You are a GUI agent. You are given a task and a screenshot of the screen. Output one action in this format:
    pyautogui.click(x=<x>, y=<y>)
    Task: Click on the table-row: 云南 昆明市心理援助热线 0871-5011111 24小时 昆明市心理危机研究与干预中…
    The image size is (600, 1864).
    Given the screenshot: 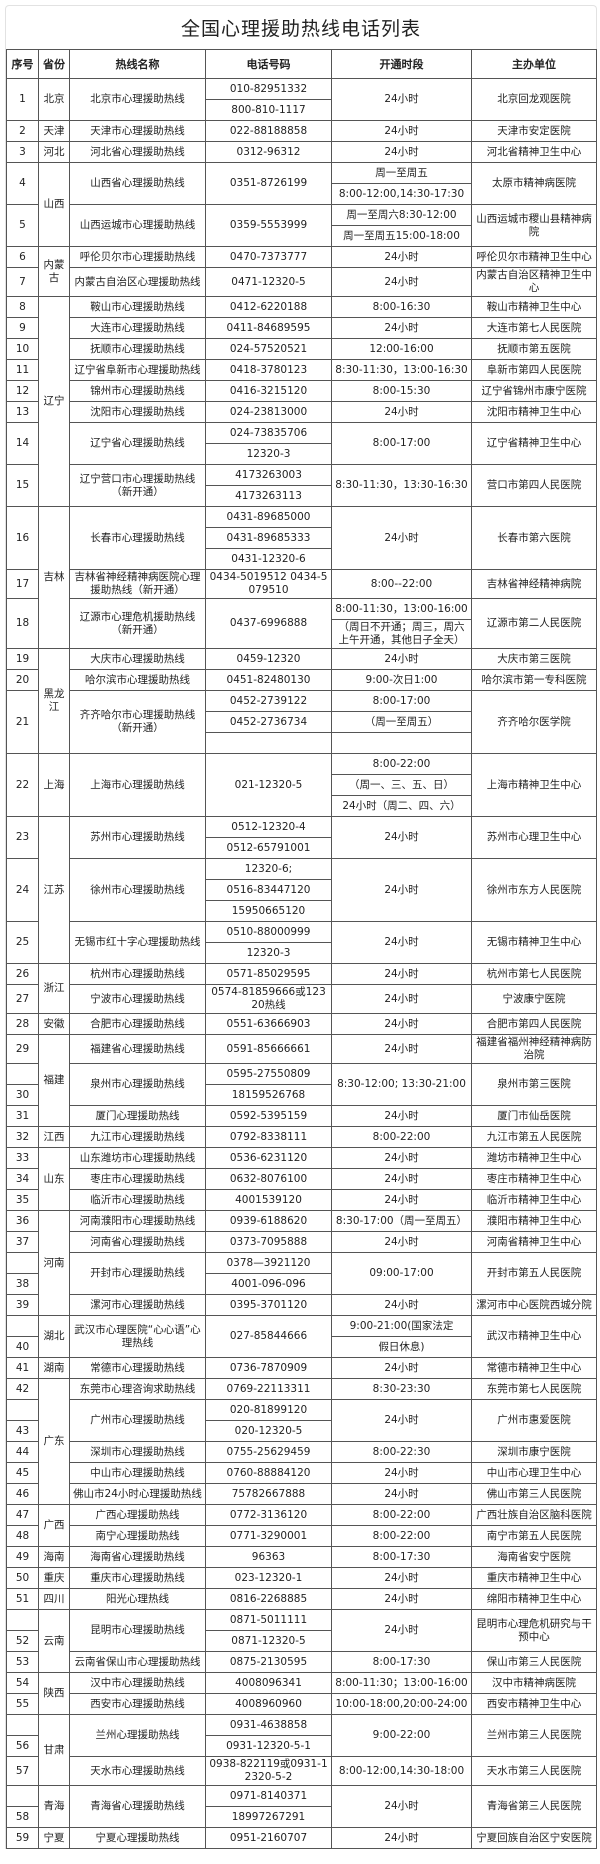 What is the action you would take?
    pyautogui.click(x=301, y=1641)
    